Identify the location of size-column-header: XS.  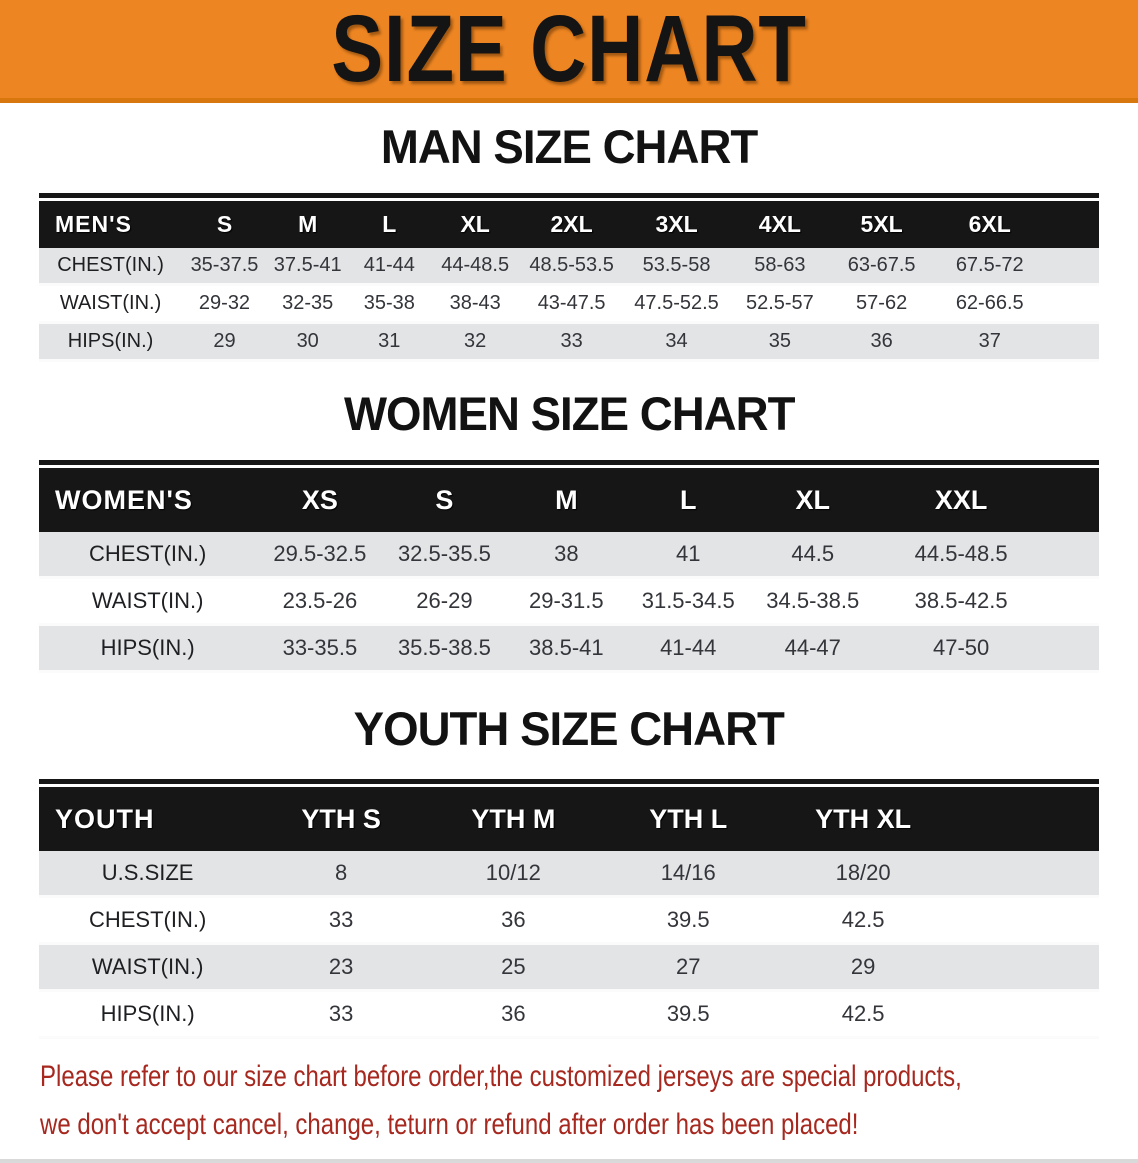
(320, 500).